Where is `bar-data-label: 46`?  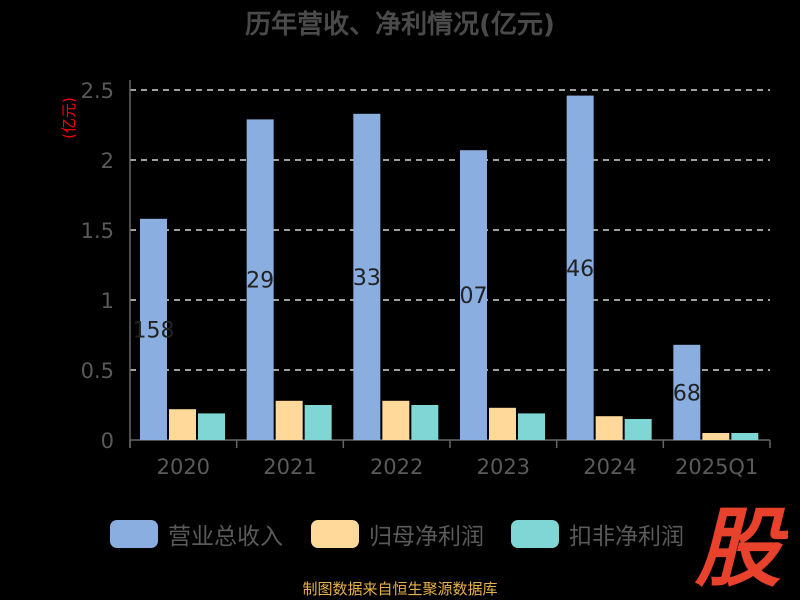 bar-data-label: 46 is located at coordinates (580, 269).